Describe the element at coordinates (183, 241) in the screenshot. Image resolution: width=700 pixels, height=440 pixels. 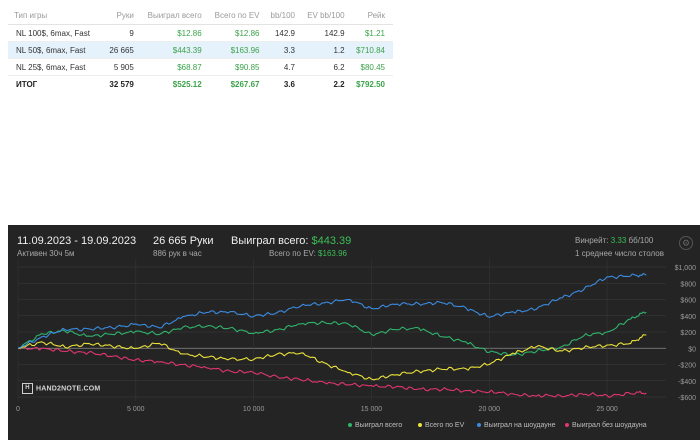
I see `hands-count: 26 665 Руки` at that location.